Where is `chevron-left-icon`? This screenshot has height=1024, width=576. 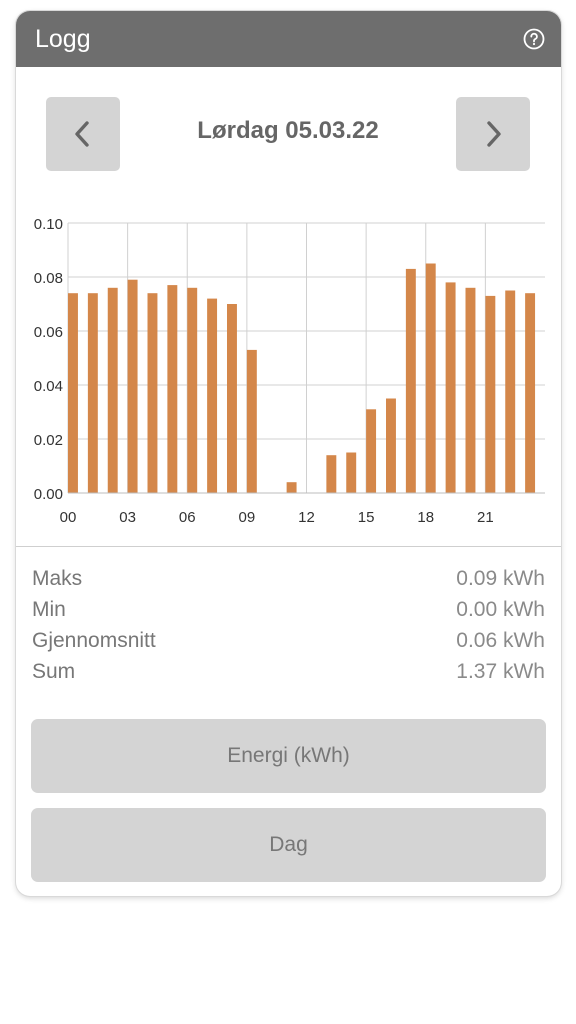
chevron-left-icon is located at coordinates (82, 134).